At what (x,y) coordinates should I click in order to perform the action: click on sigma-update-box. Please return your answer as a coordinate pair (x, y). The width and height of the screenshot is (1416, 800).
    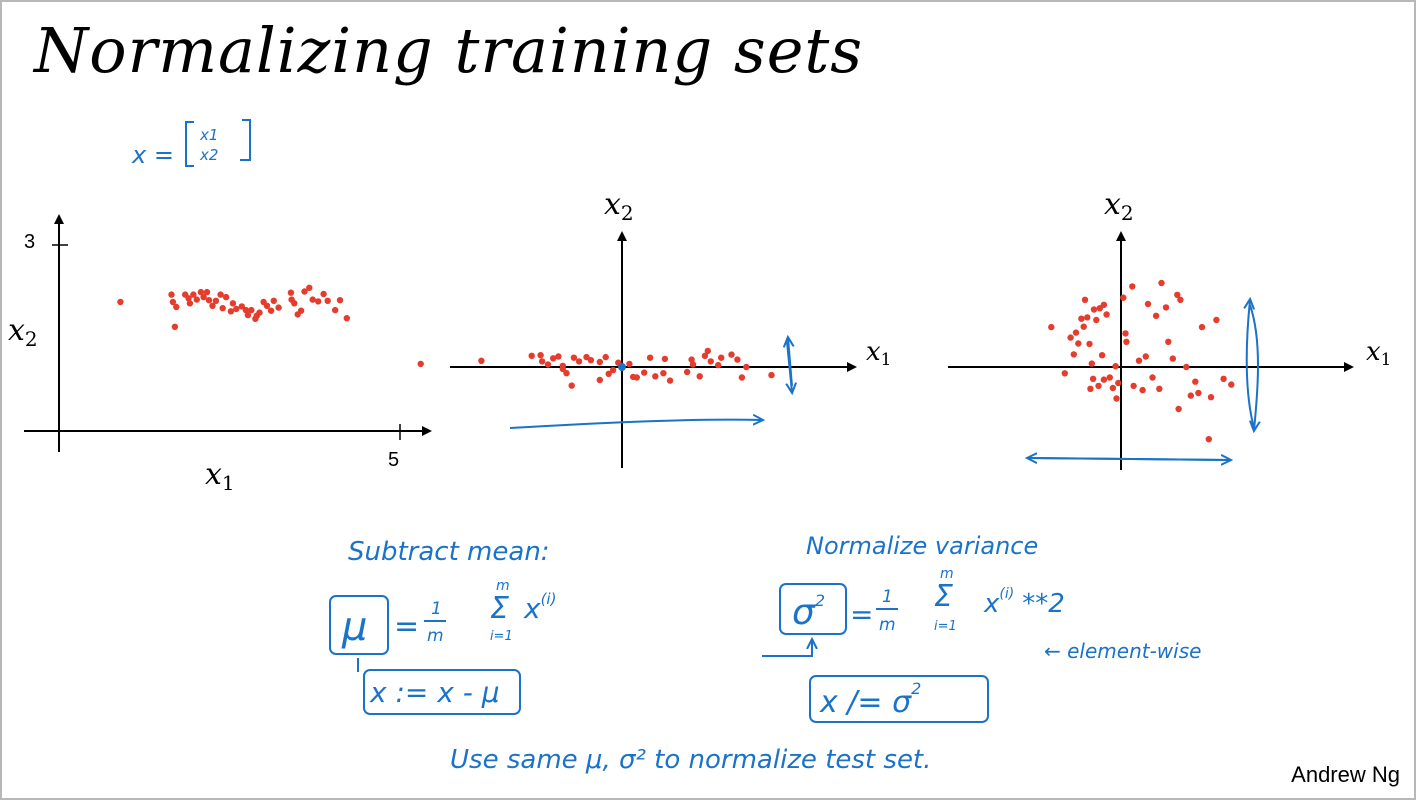
    Looking at the image, I should click on (899, 699).